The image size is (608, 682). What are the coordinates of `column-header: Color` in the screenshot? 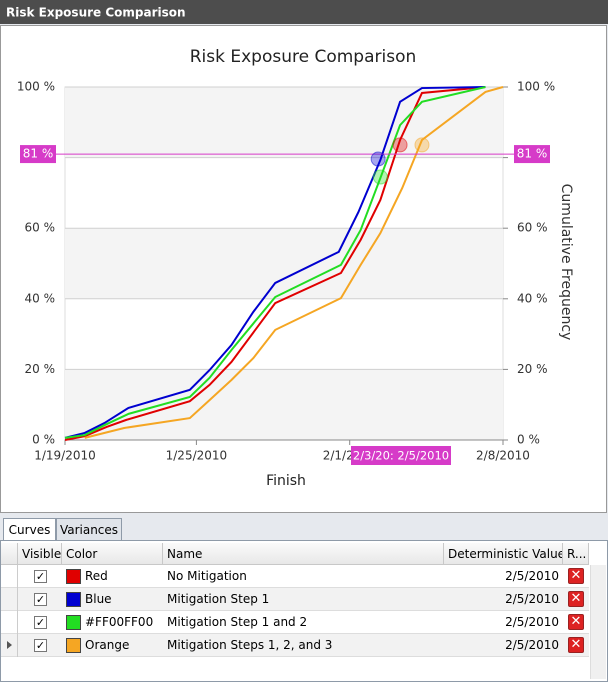 It's located at (112, 554).